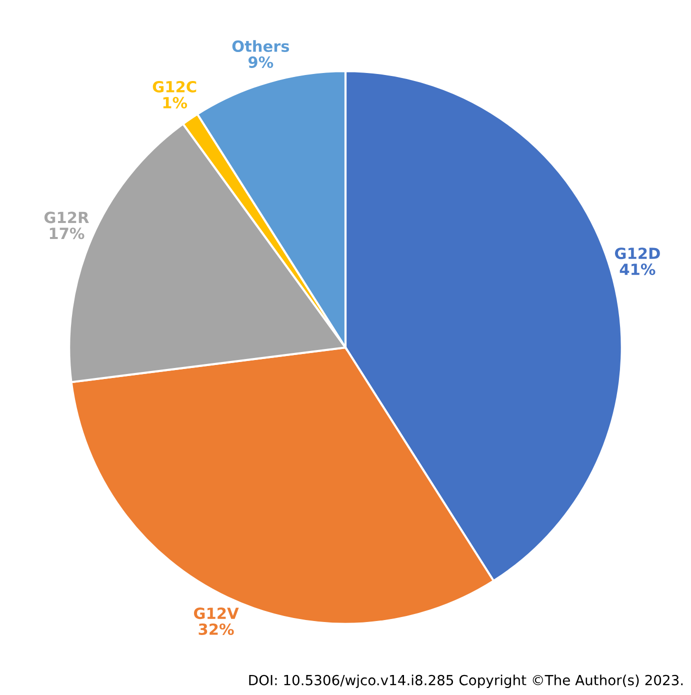 The height and width of the screenshot is (695, 691). Describe the element at coordinates (175, 102) in the screenshot. I see `data-label: 1%` at that location.